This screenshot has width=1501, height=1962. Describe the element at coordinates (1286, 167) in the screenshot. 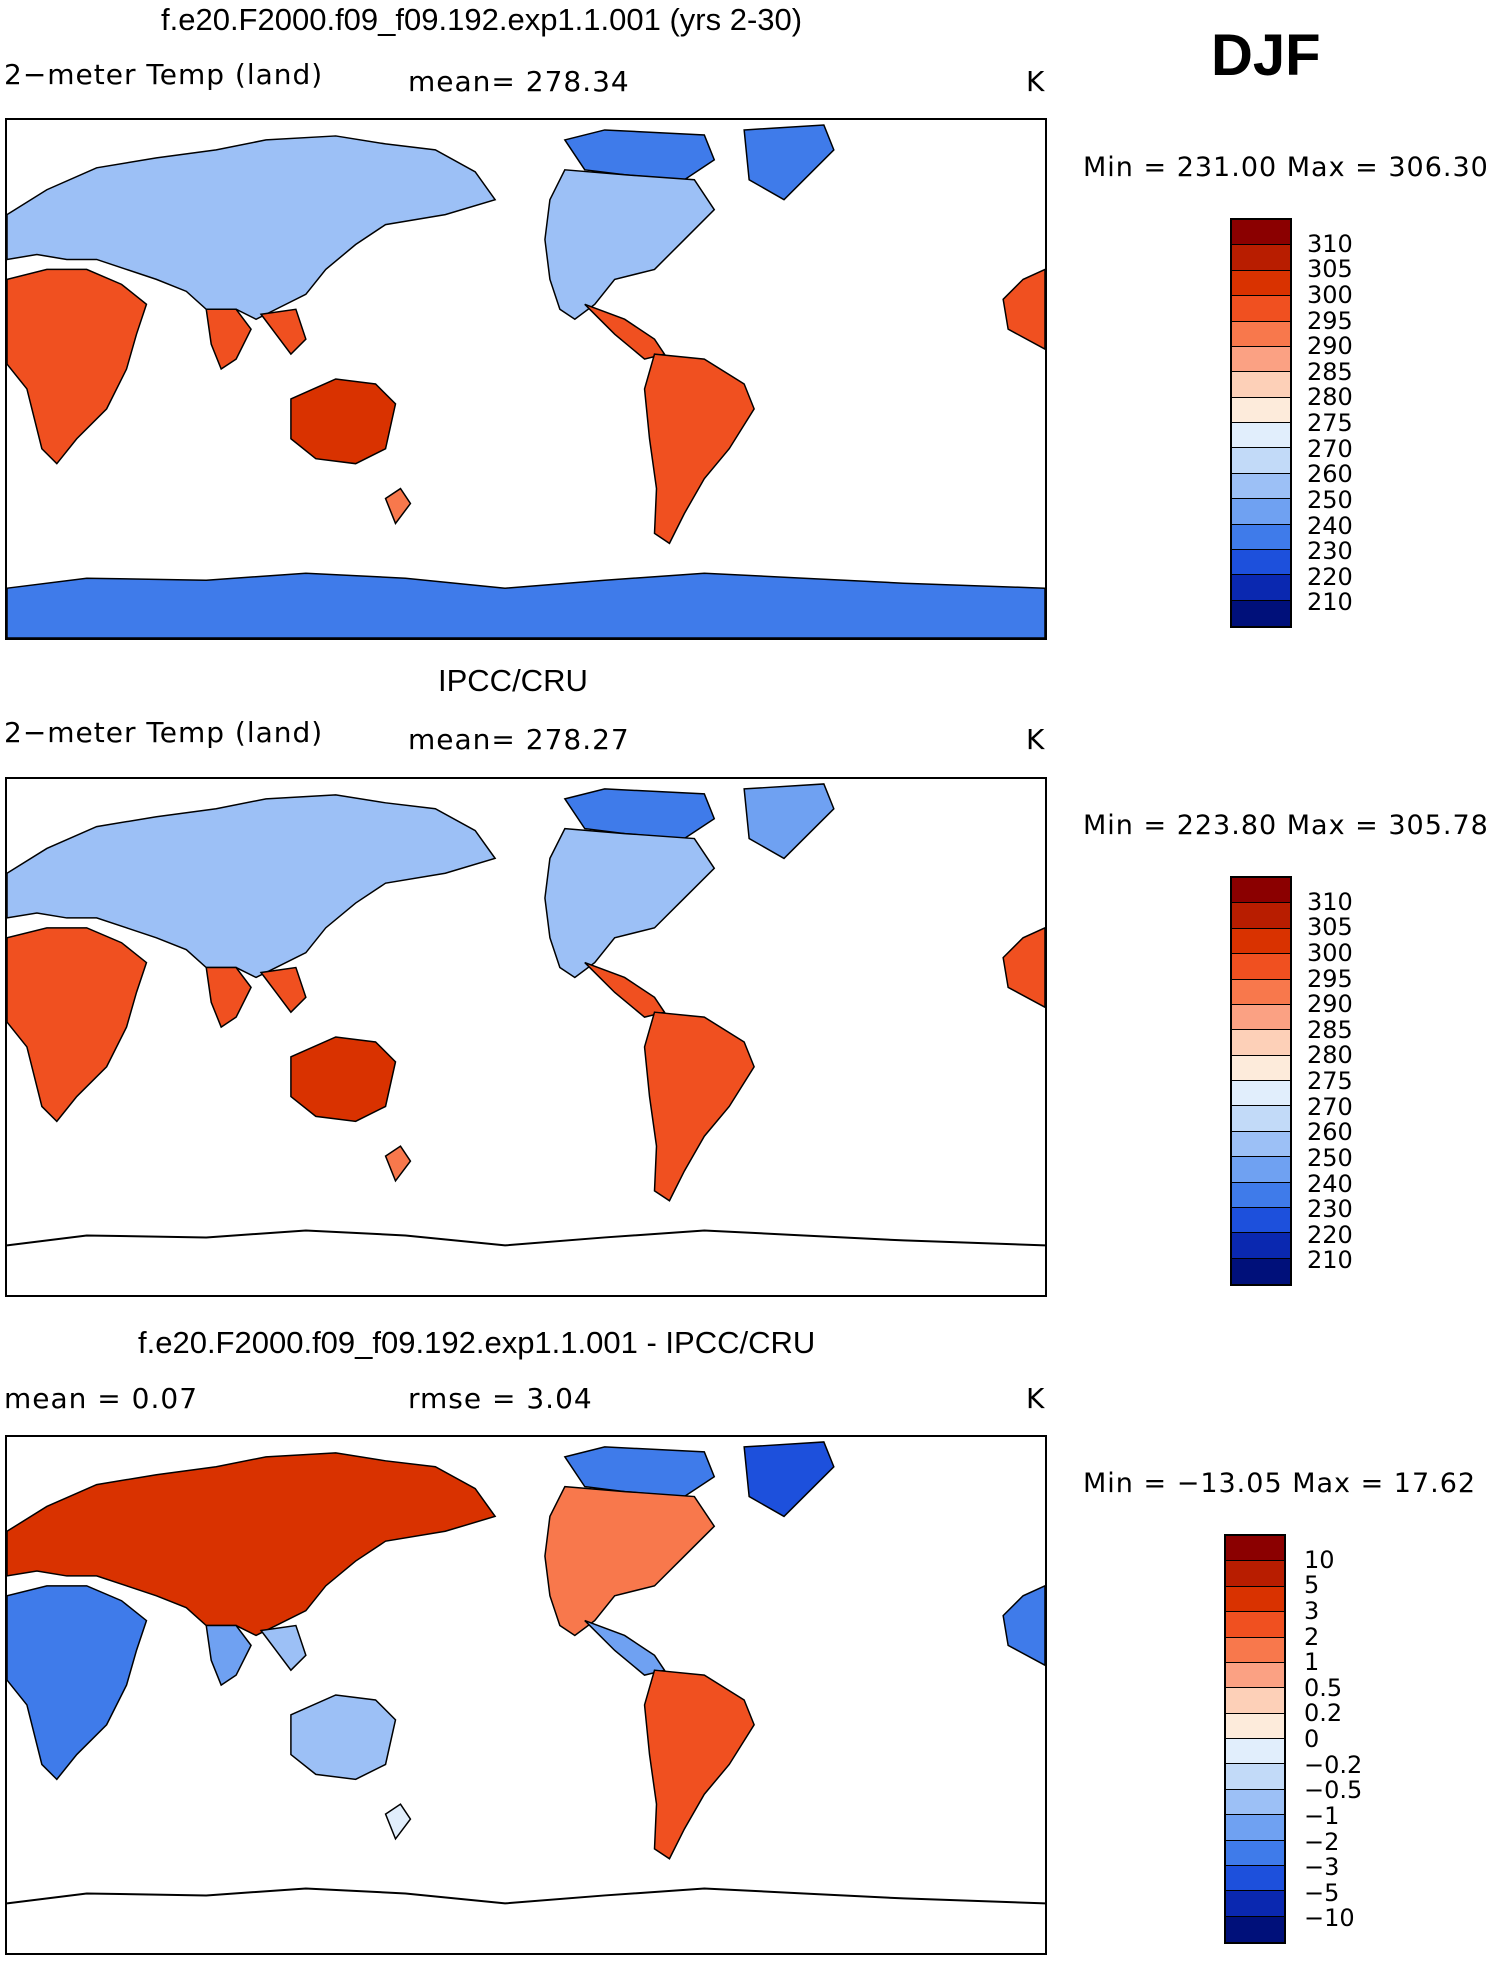

I see `minmax-label: Min = 231.00 Max = 306.30` at that location.